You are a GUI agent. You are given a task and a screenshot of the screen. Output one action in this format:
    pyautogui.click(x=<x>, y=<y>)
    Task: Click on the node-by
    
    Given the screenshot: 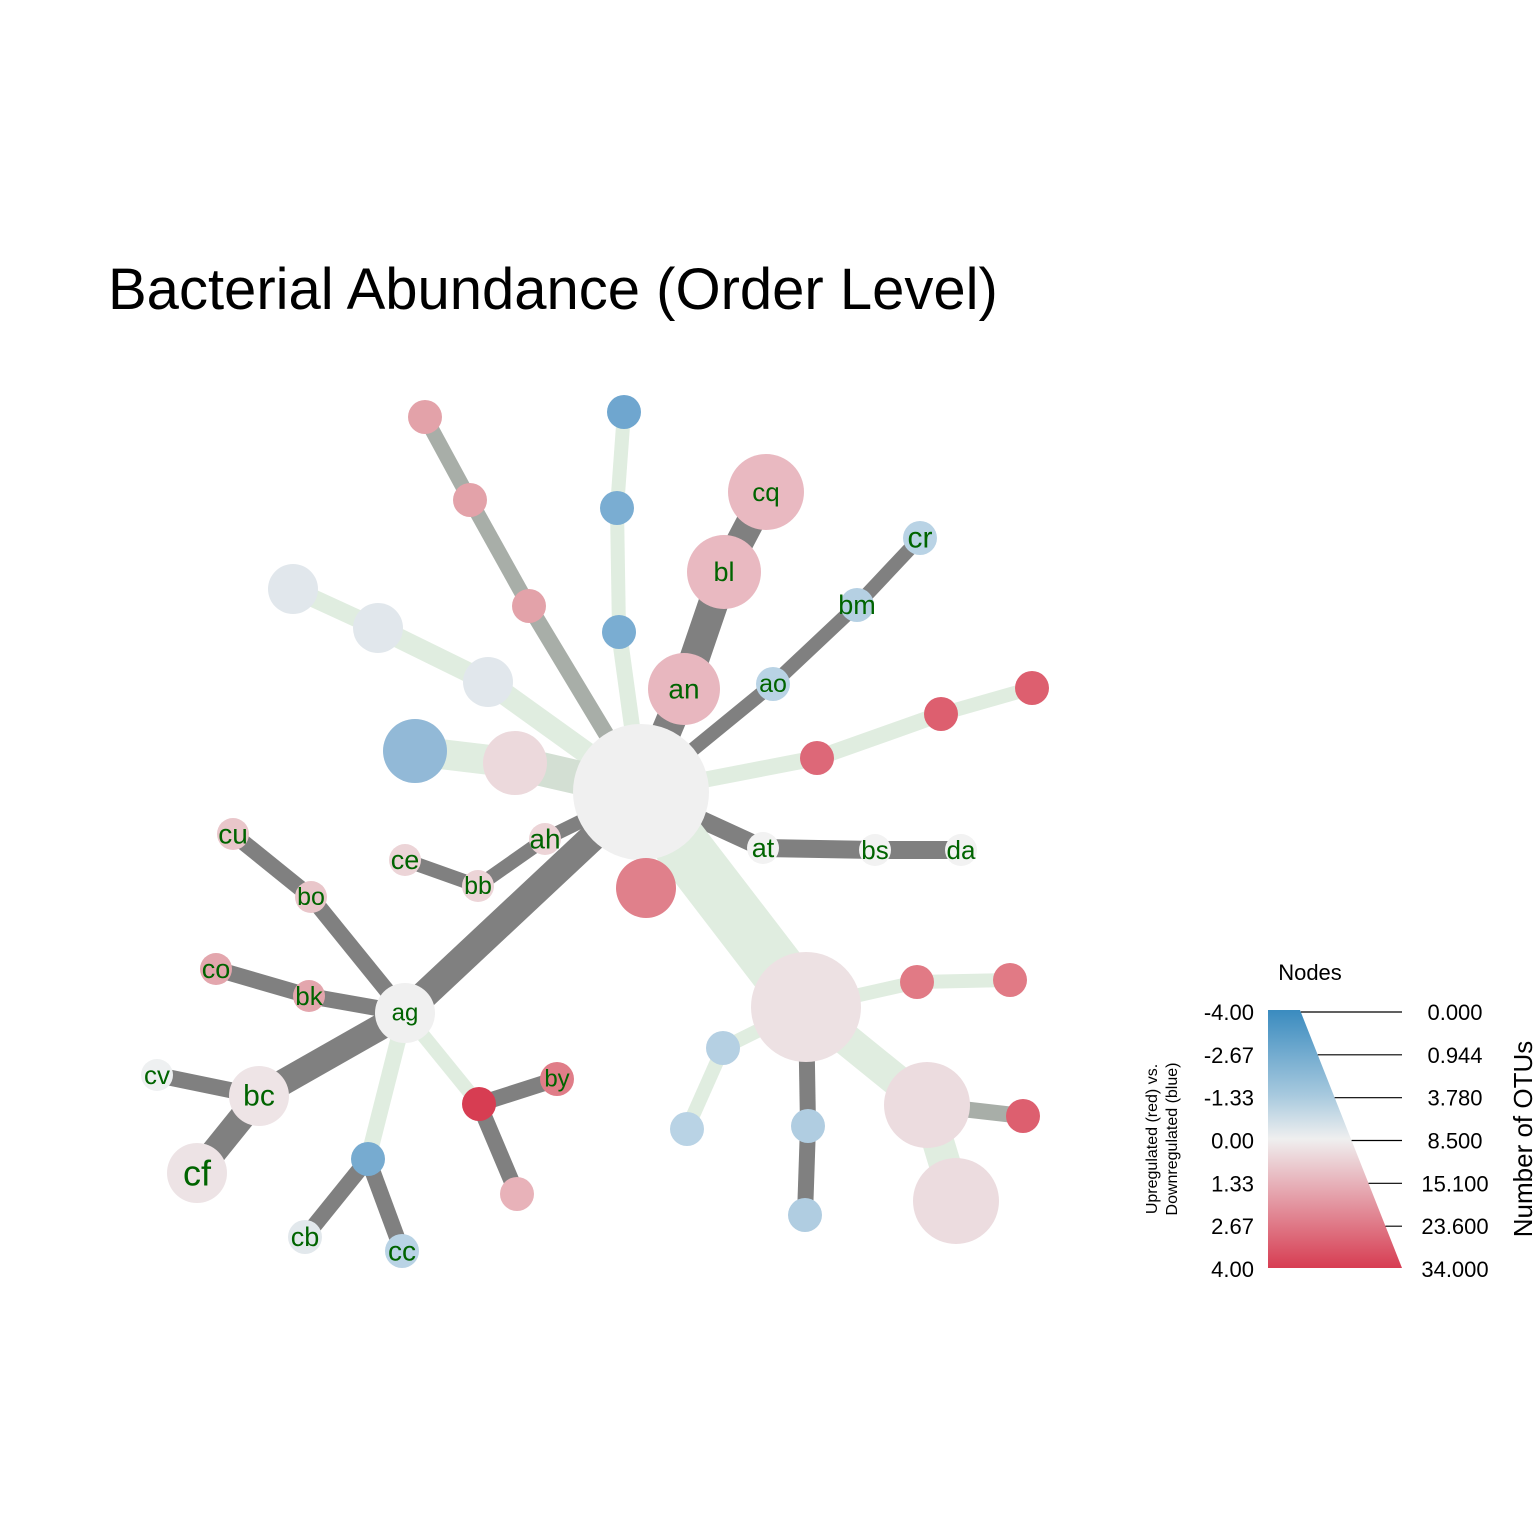 What is the action you would take?
    pyautogui.click(x=557, y=1079)
    